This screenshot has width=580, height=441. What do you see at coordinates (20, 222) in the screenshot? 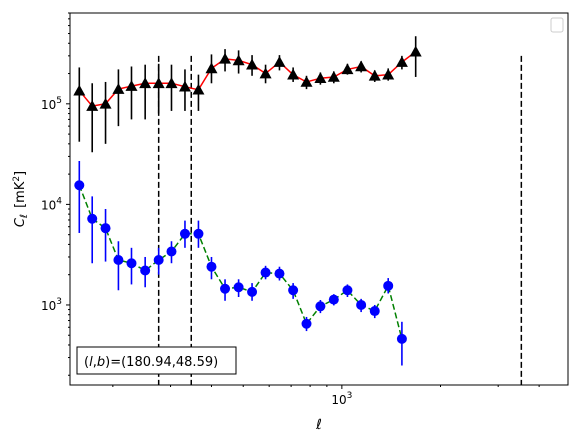
I see `y-axis-symbol: C` at bounding box center [20, 222].